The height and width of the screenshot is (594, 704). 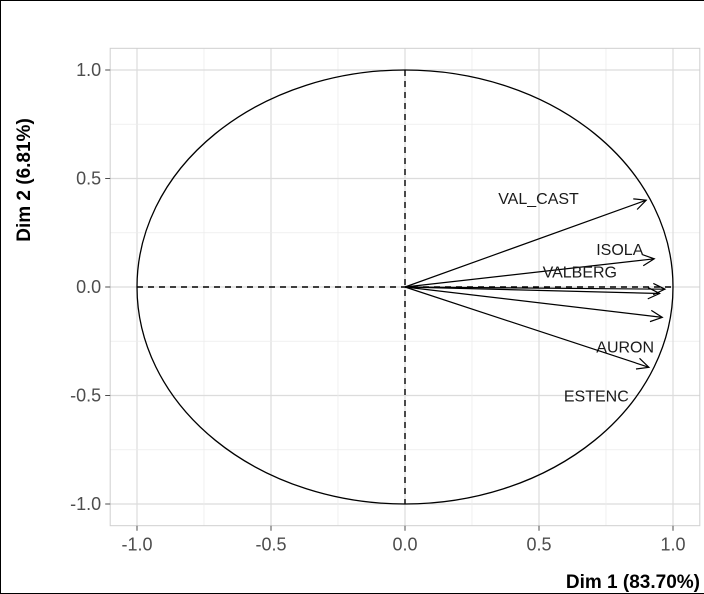 I want to click on y-axis-ticks: -1.0 -0.5 0.0 0.5 1.0, so click(x=90, y=287).